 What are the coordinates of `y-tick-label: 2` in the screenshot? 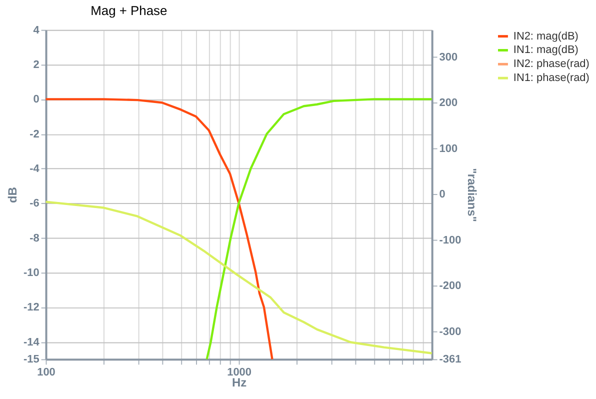 It's located at (36, 64).